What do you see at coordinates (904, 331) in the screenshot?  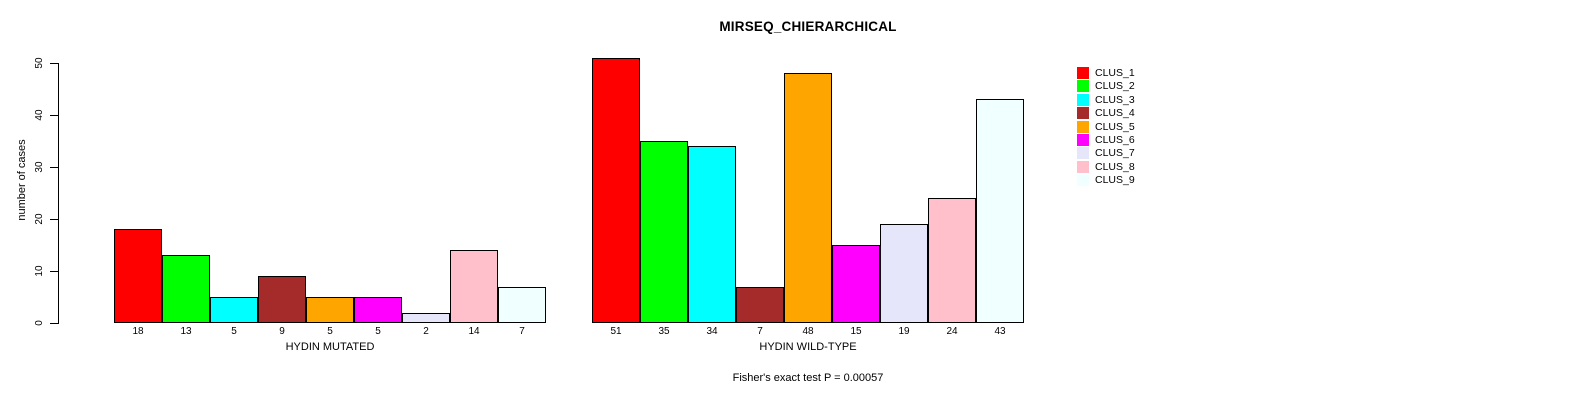 I see `bar-value-label: 19` at bounding box center [904, 331].